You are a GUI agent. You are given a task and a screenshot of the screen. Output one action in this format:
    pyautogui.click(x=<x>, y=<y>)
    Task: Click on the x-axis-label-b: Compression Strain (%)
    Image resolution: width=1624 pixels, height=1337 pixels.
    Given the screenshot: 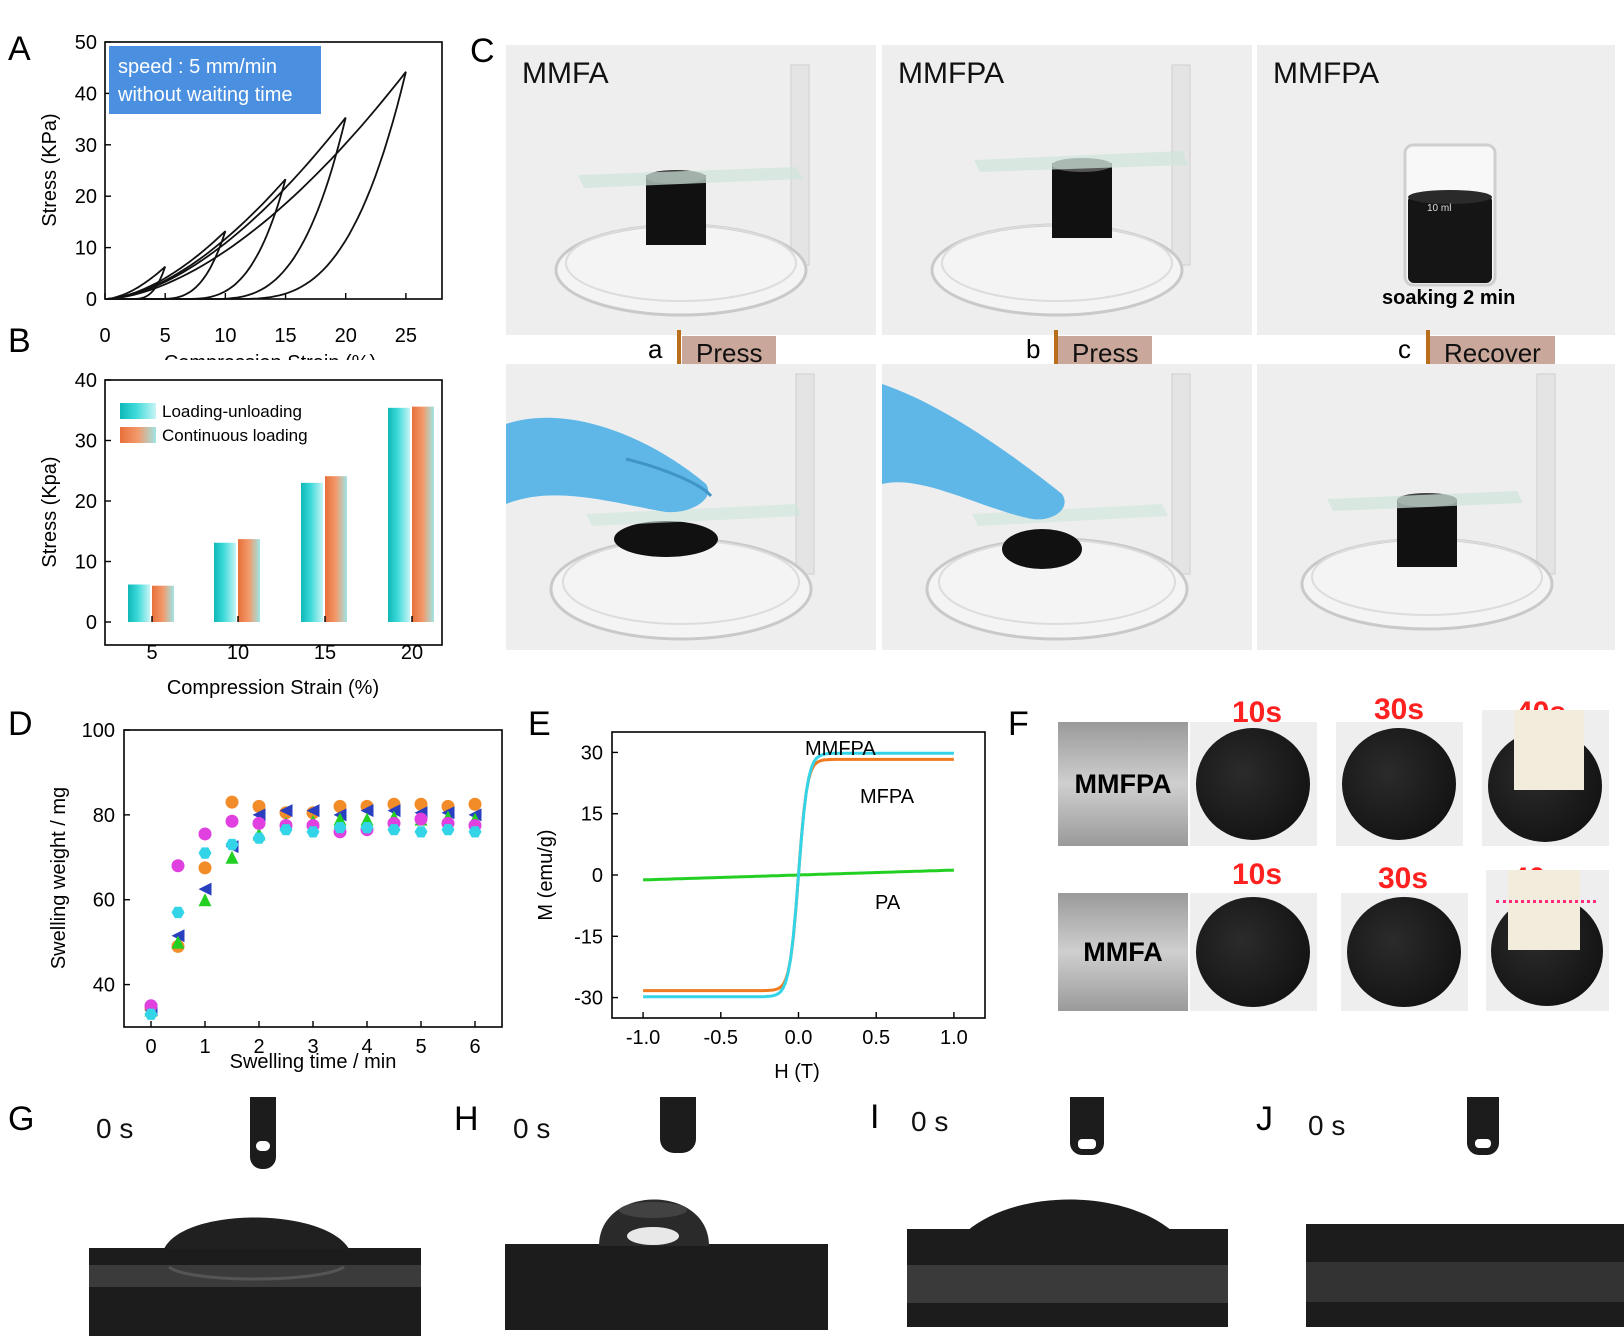 What is the action you would take?
    pyautogui.click(x=273, y=688)
    